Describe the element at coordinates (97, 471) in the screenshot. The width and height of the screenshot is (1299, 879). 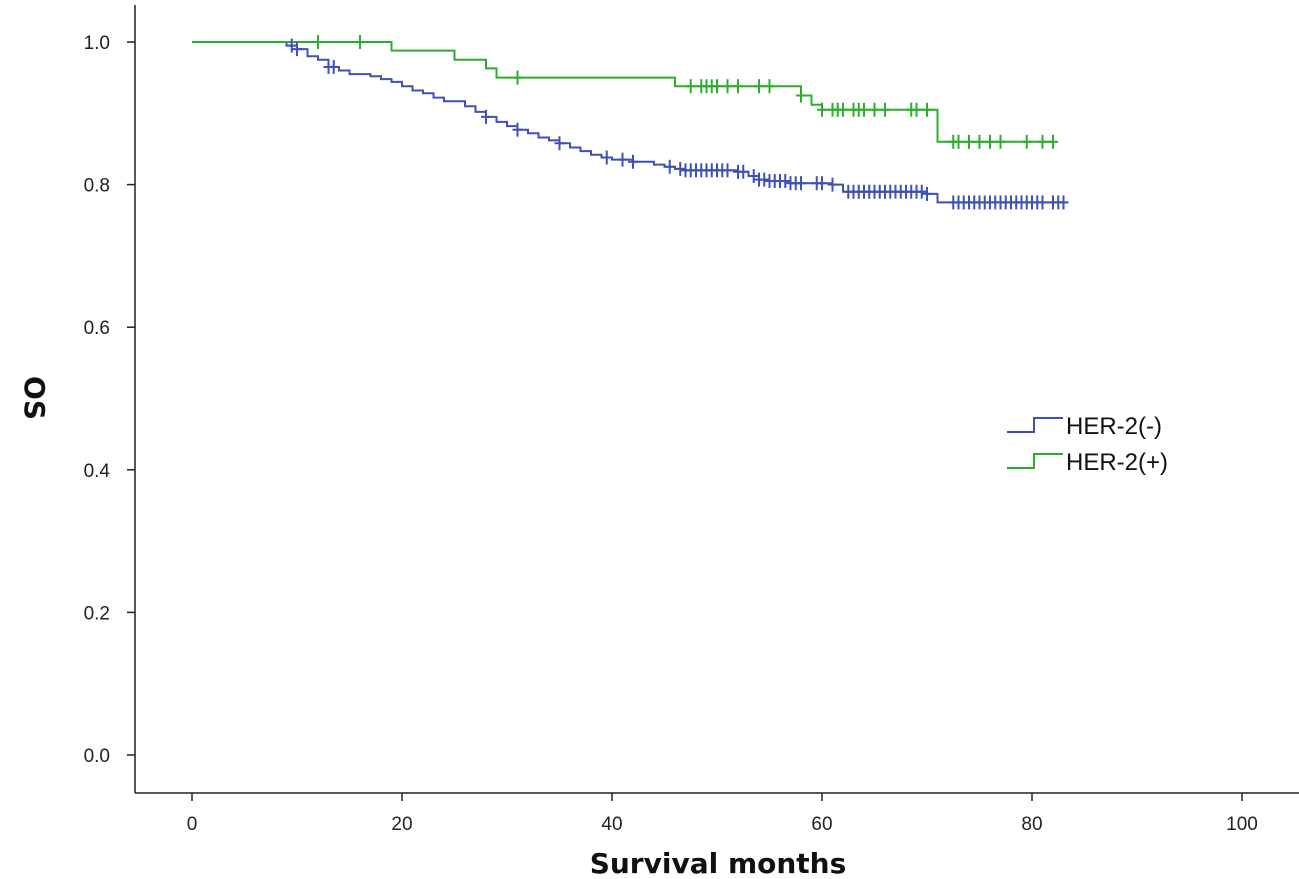
I see `y-tick-label: 0.4` at that location.